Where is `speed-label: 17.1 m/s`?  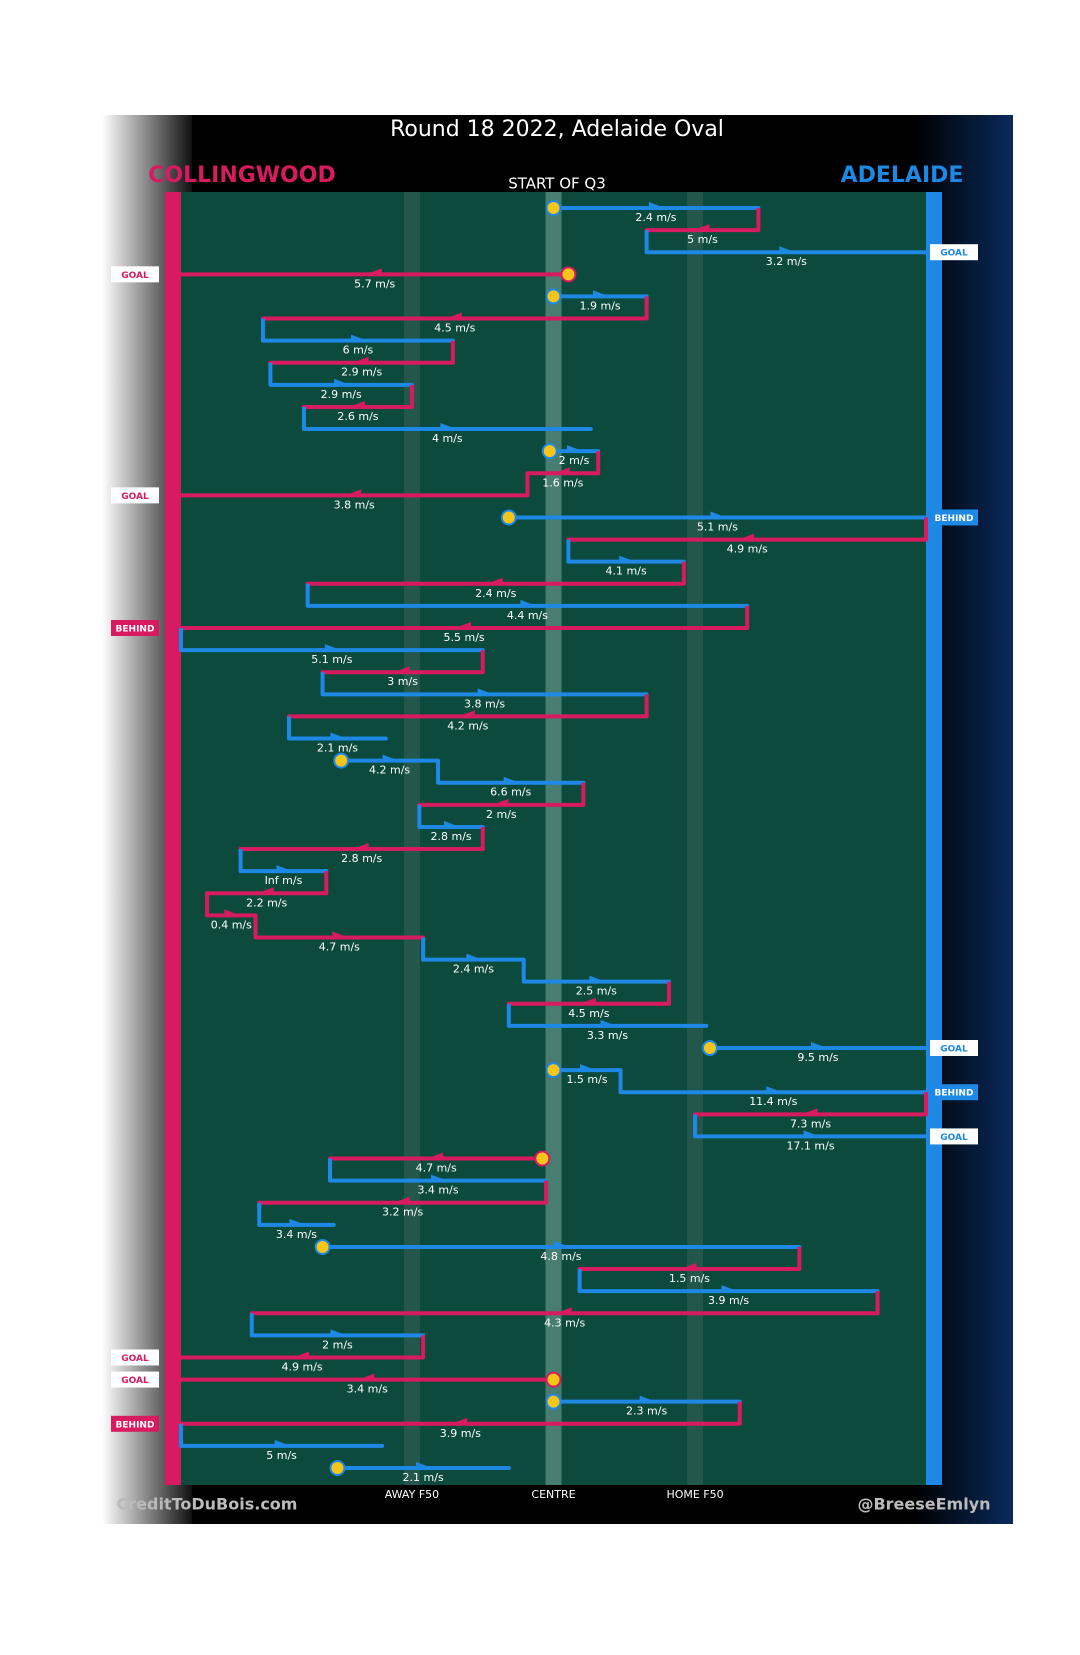 speed-label: 17.1 m/s is located at coordinates (810, 1145).